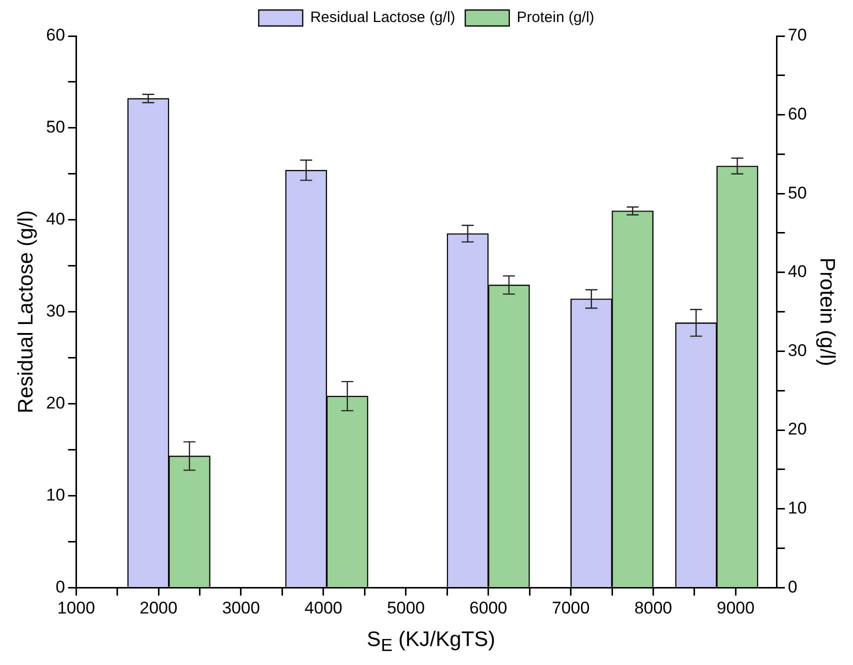 Image resolution: width=853 pixels, height=665 pixels. I want to click on x-tick-label: 7000, so click(571, 608).